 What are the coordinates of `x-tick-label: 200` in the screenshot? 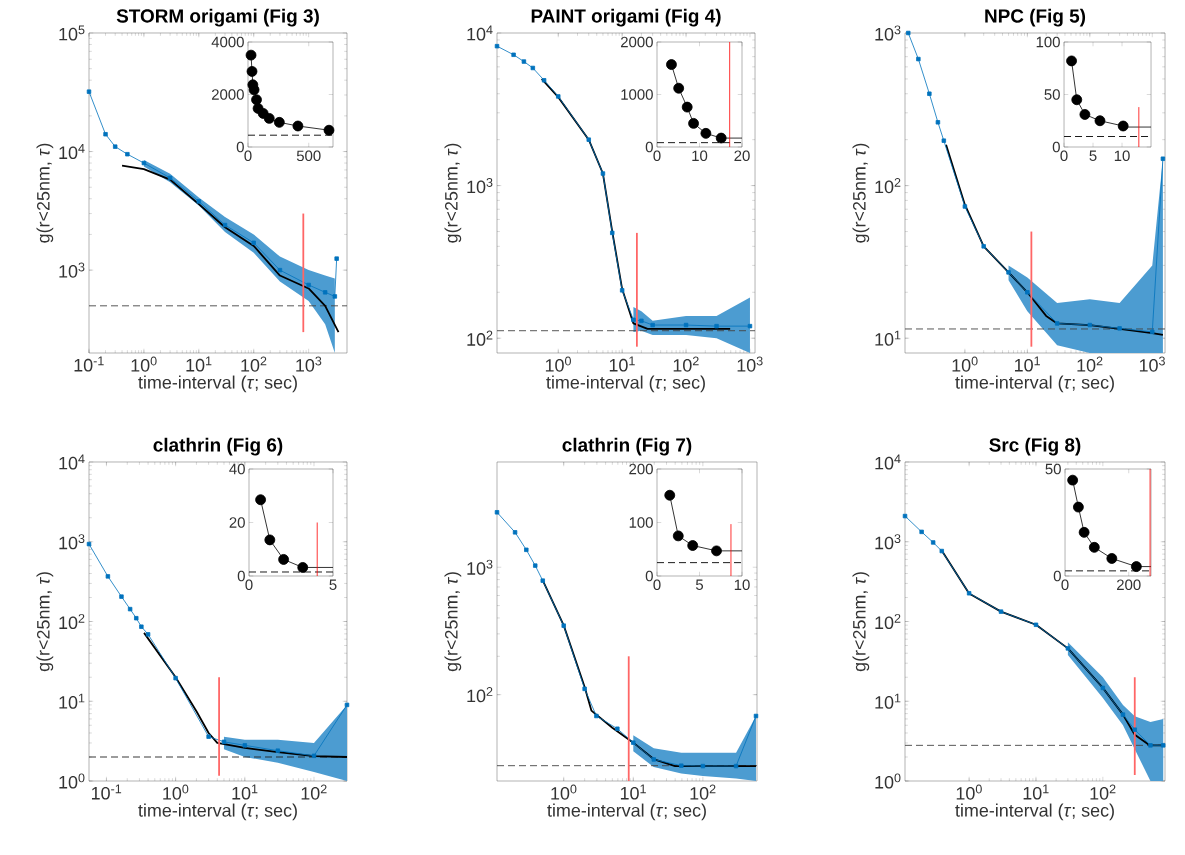 It's located at (1129, 585).